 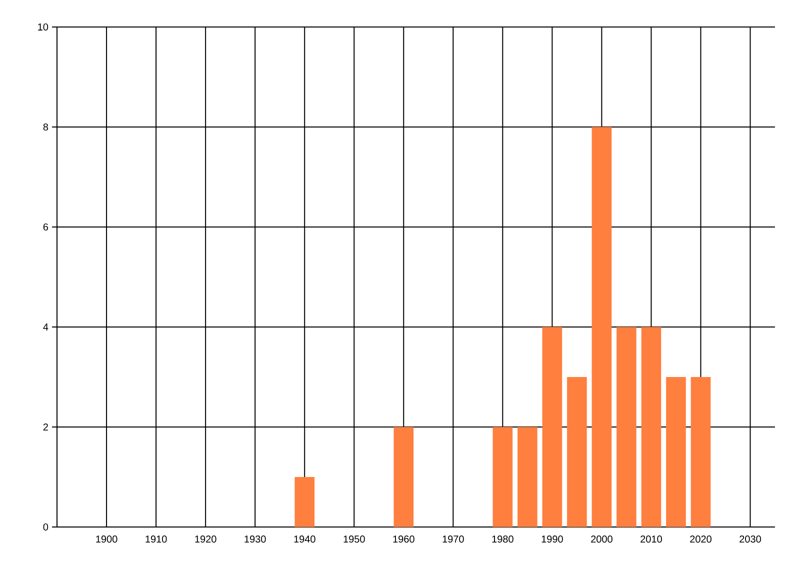 I want to click on x-tick-label: 2030, so click(x=750, y=539).